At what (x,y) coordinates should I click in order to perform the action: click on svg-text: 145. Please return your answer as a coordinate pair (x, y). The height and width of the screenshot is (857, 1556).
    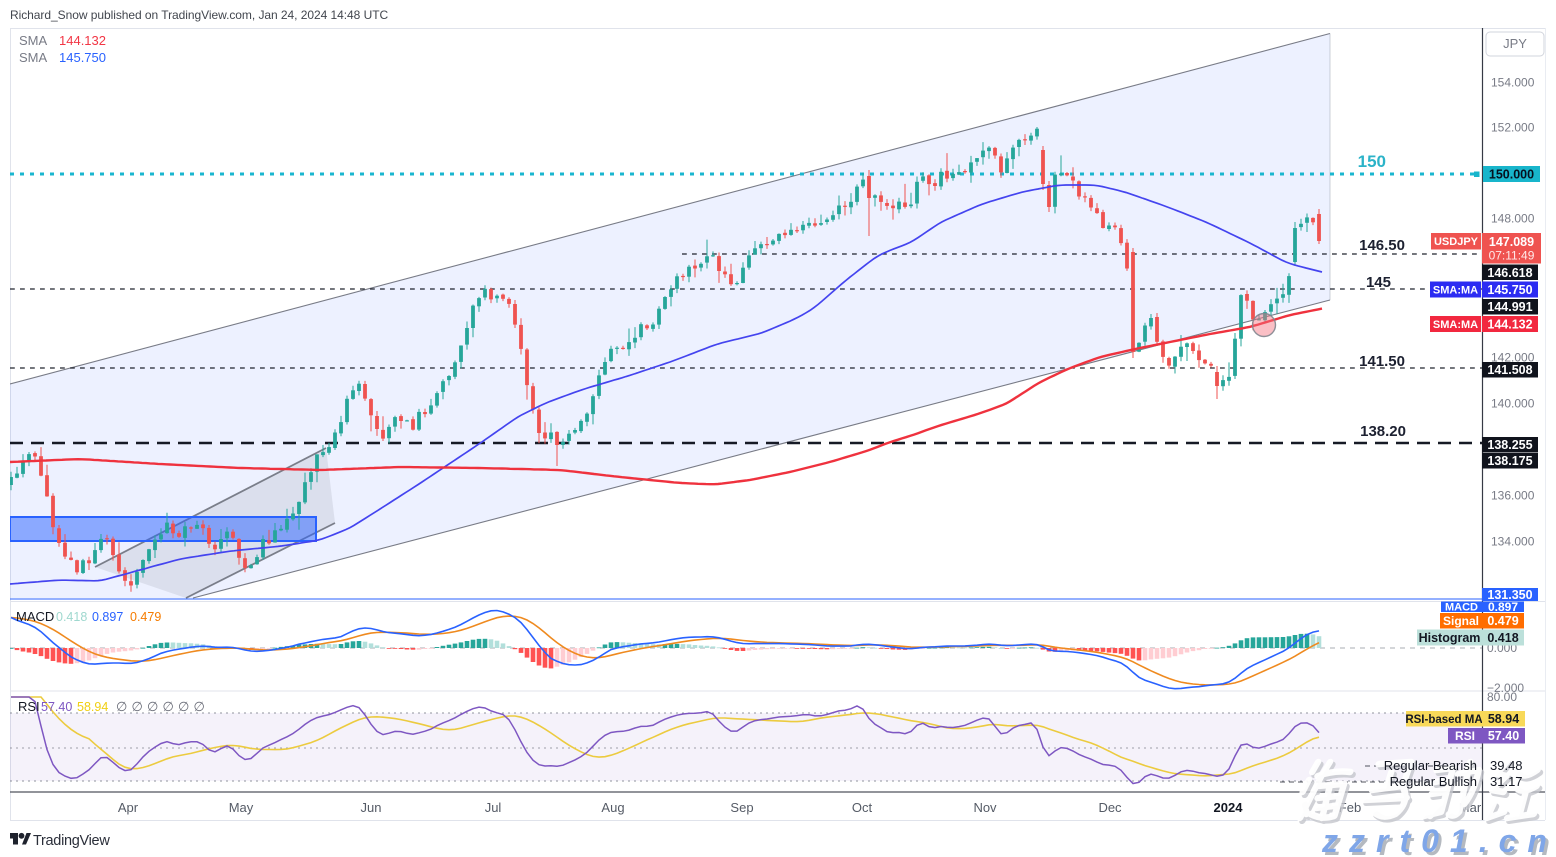
    Looking at the image, I should click on (1378, 282).